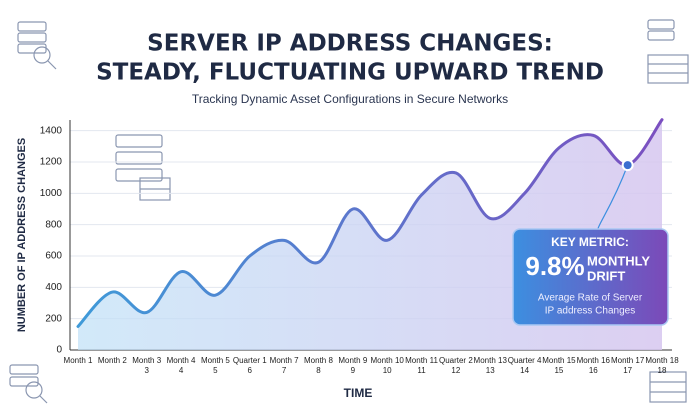 Image resolution: width=700 pixels, height=420 pixels. What do you see at coordinates (590, 311) in the screenshot?
I see `callout-text: IP address Changes` at bounding box center [590, 311].